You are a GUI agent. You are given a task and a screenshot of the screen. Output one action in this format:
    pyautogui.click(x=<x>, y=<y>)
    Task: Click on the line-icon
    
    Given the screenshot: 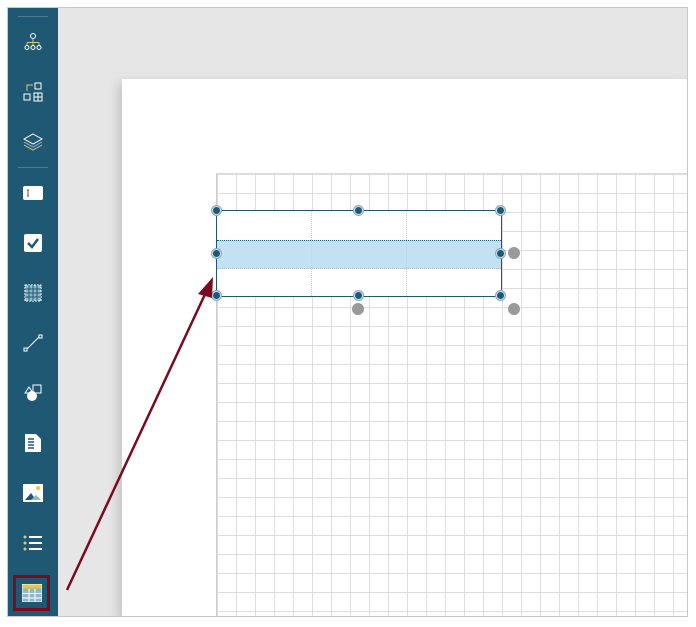 What is the action you would take?
    pyautogui.click(x=33, y=343)
    